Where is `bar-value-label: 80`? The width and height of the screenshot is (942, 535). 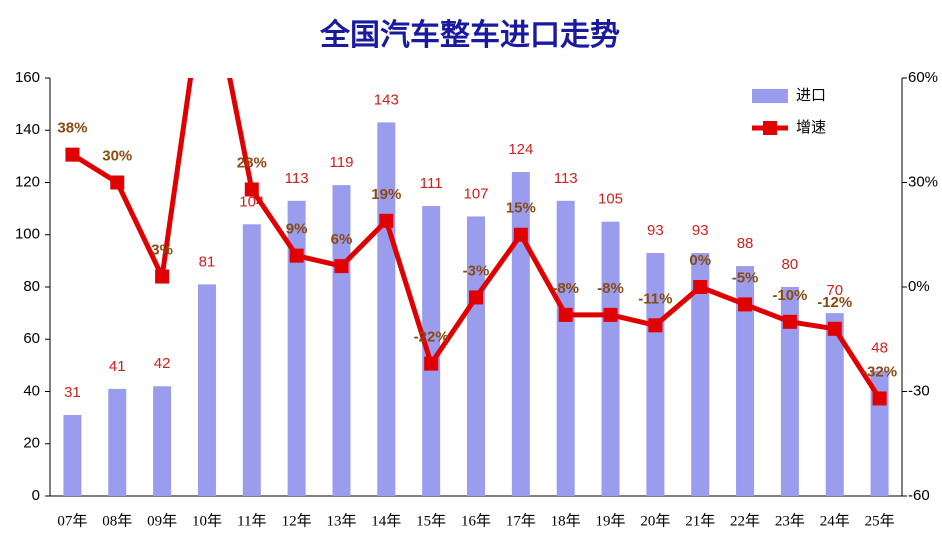 bar-value-label: 80 is located at coordinates (790, 264).